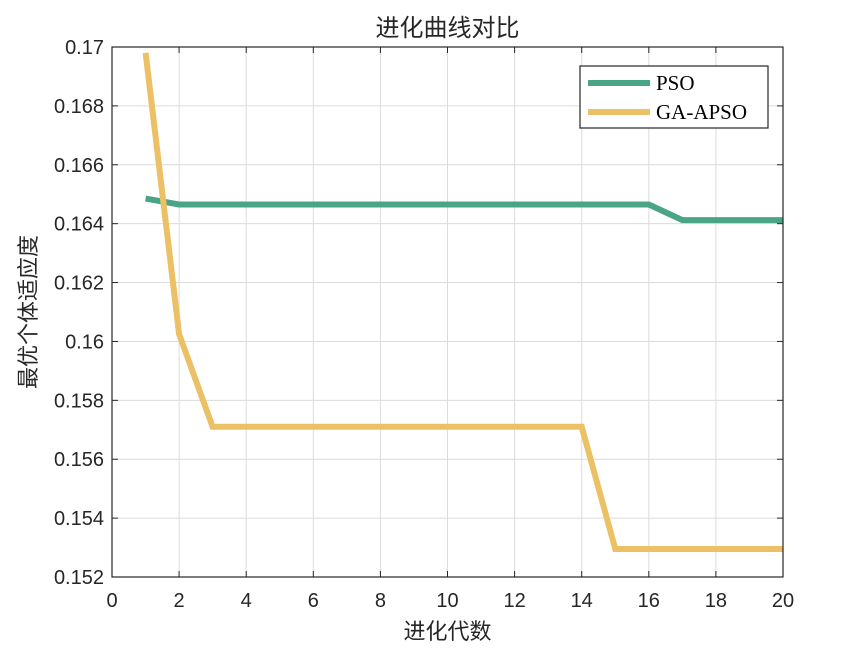  What do you see at coordinates (179, 601) in the screenshot?
I see `x-tick-label: 2` at bounding box center [179, 601].